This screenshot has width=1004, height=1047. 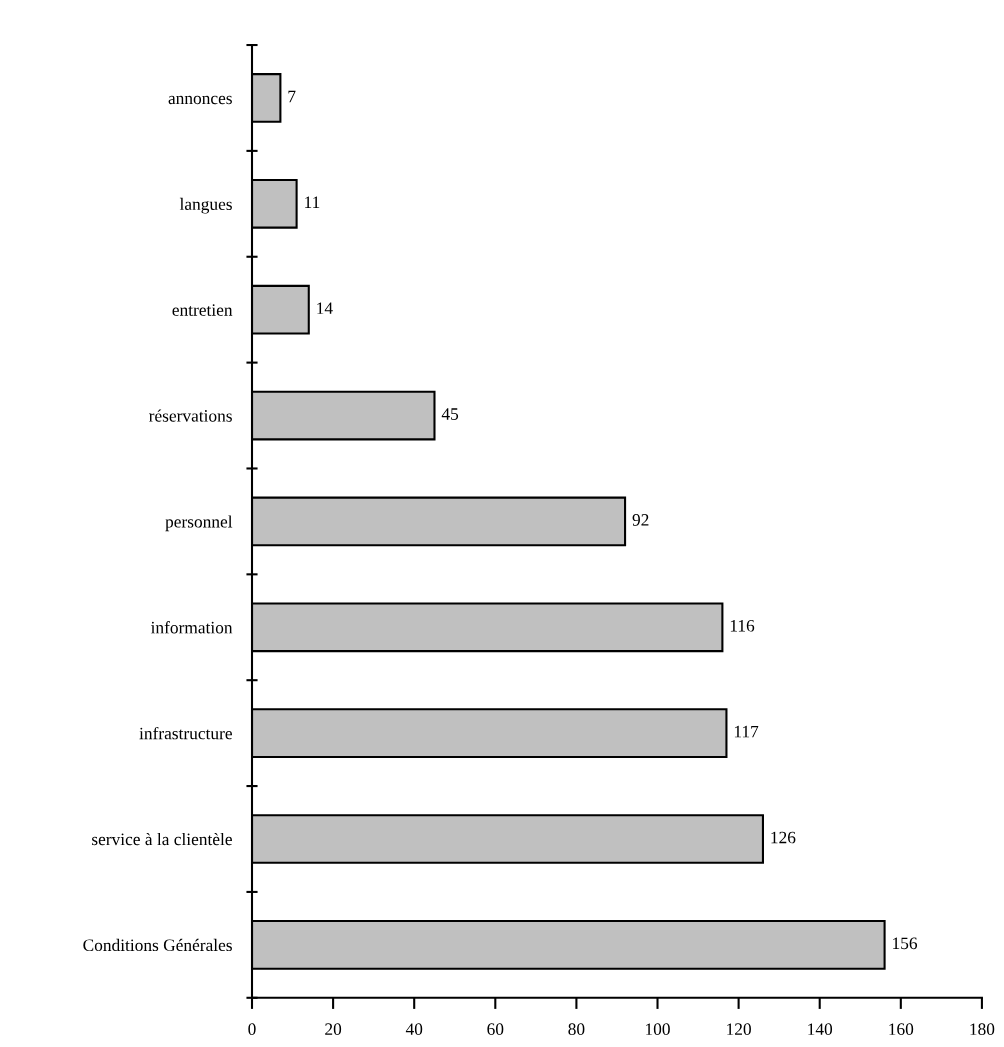 I want to click on data-label: 14, so click(x=325, y=308).